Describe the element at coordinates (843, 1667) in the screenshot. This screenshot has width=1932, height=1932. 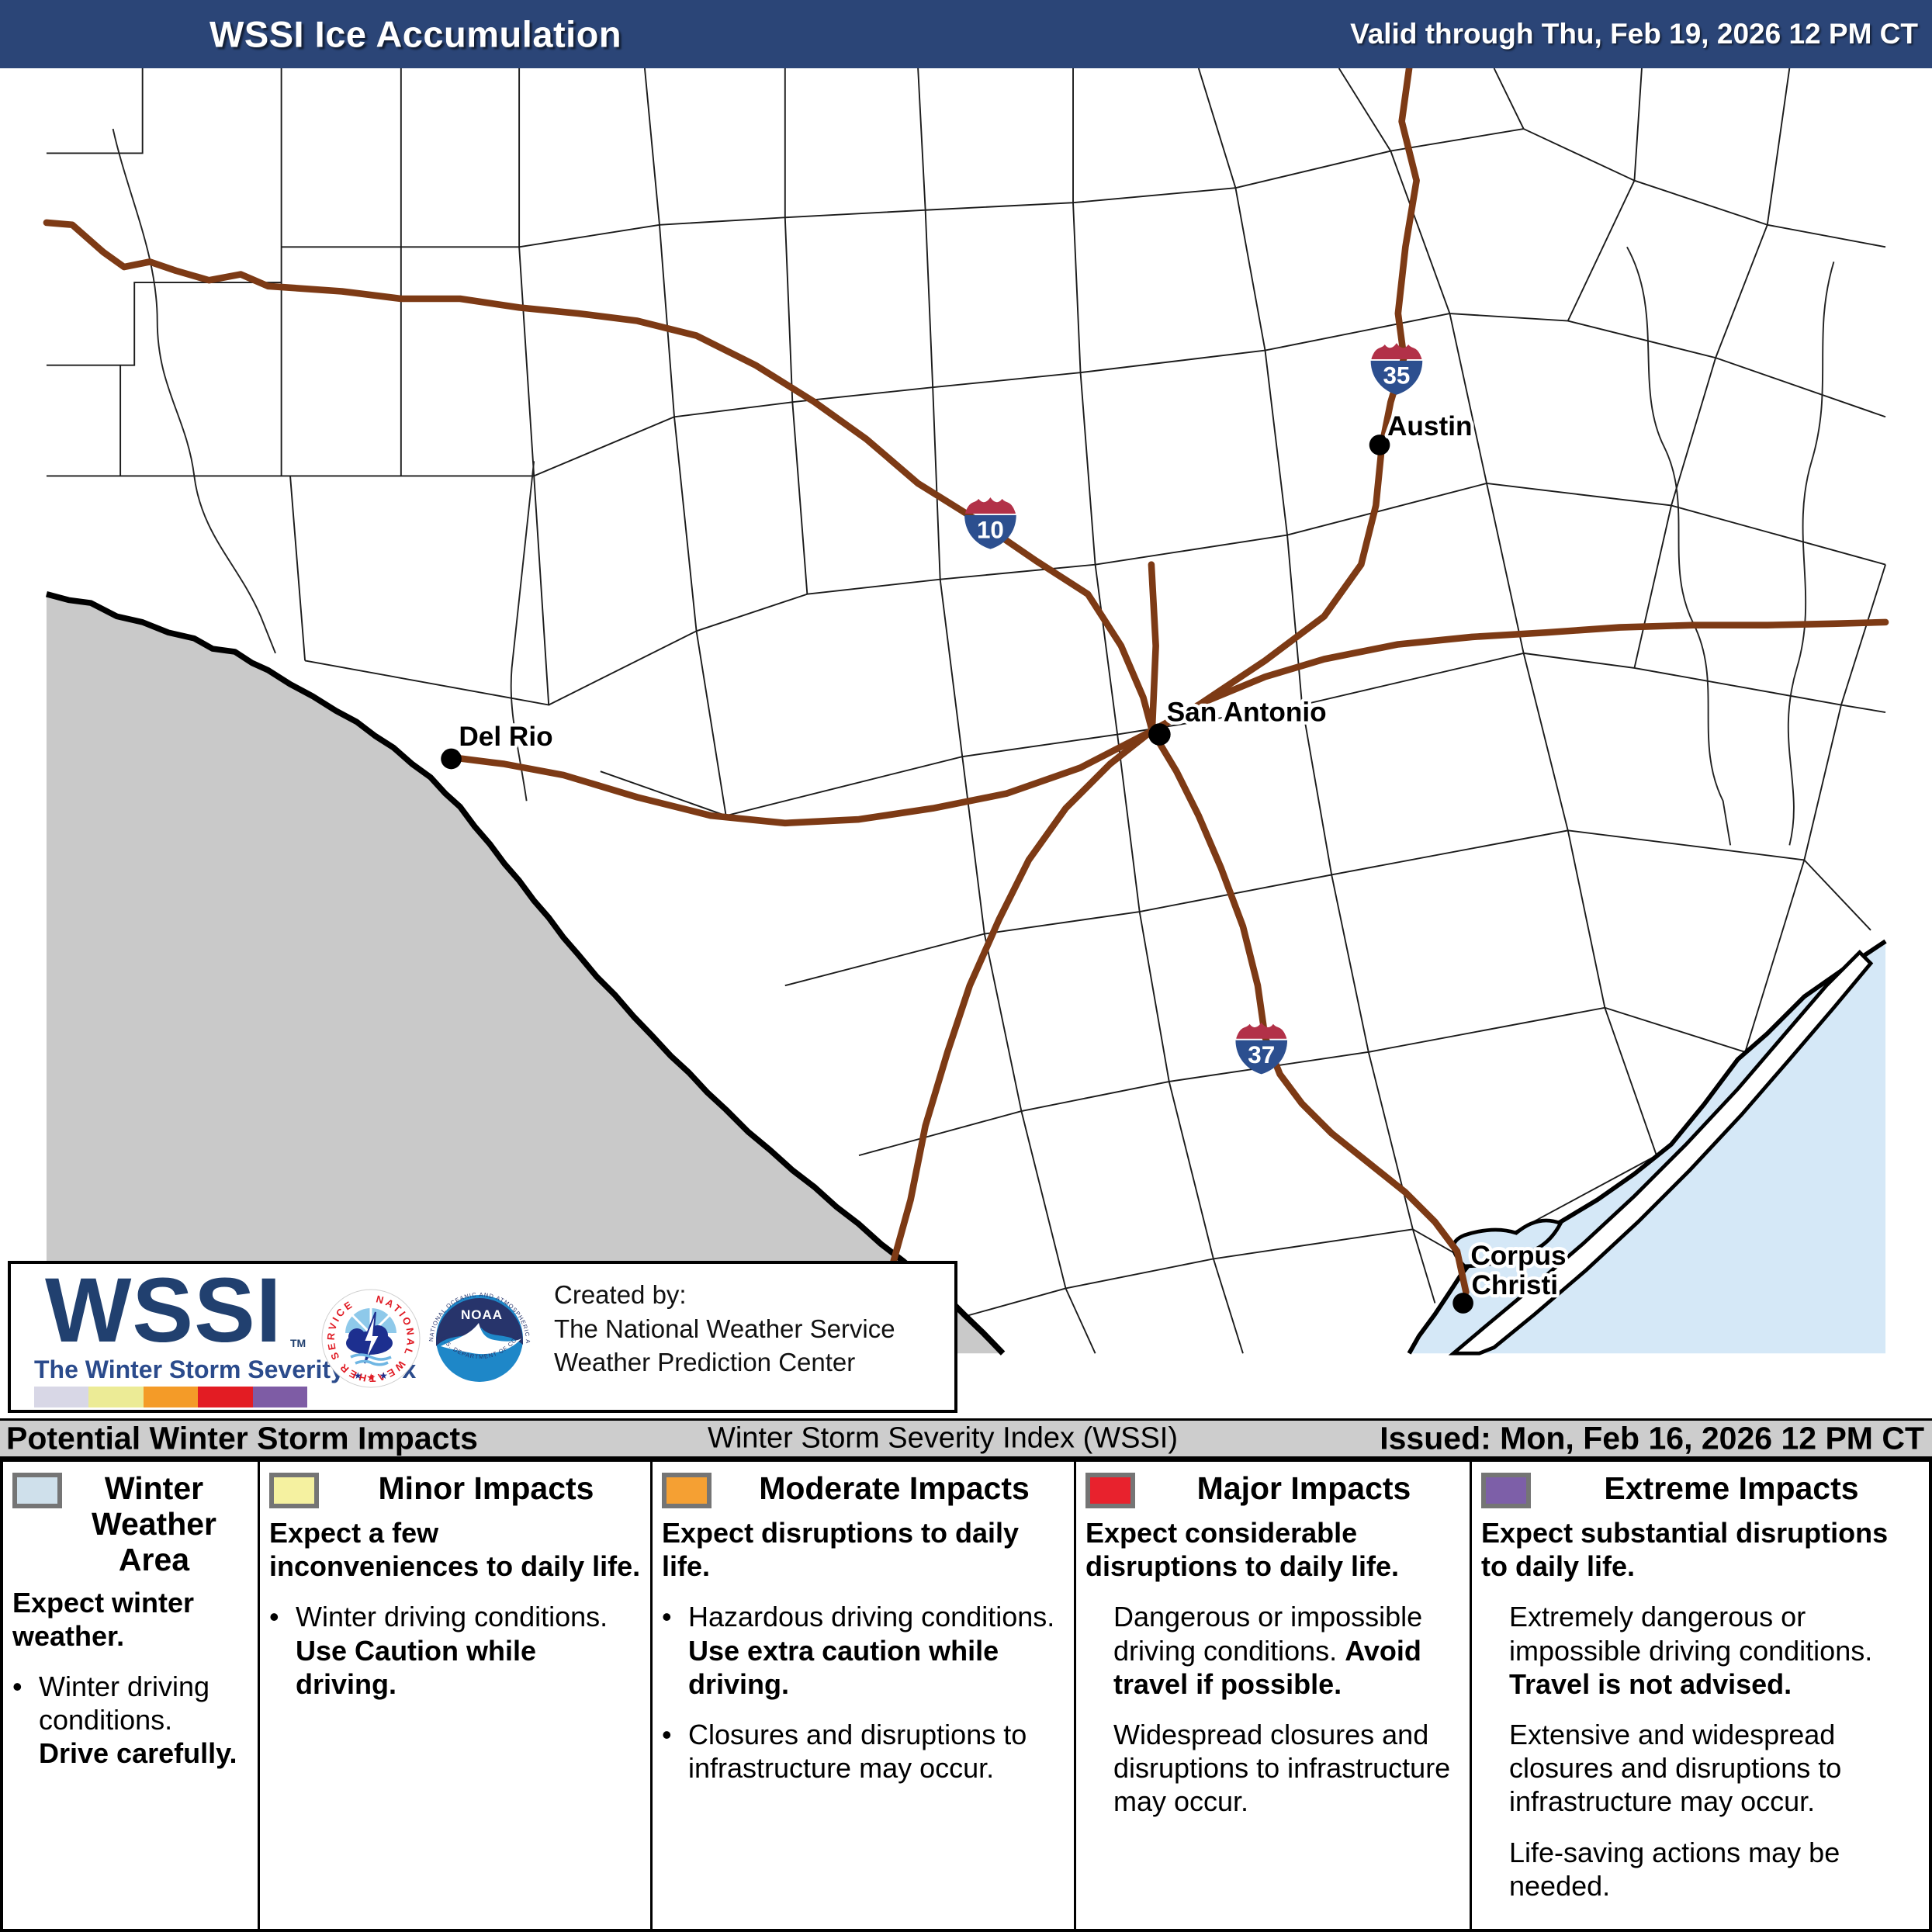
I see `item-bold-text: Use extra caution while driving.` at that location.